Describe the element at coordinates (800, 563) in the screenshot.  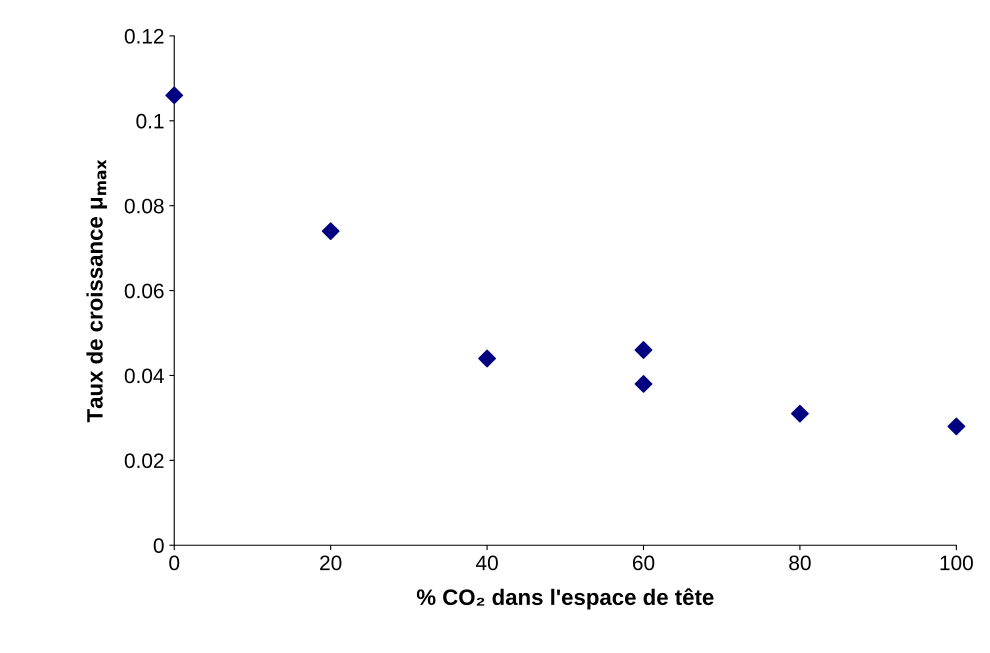
I see `x-tick-label: 80` at that location.